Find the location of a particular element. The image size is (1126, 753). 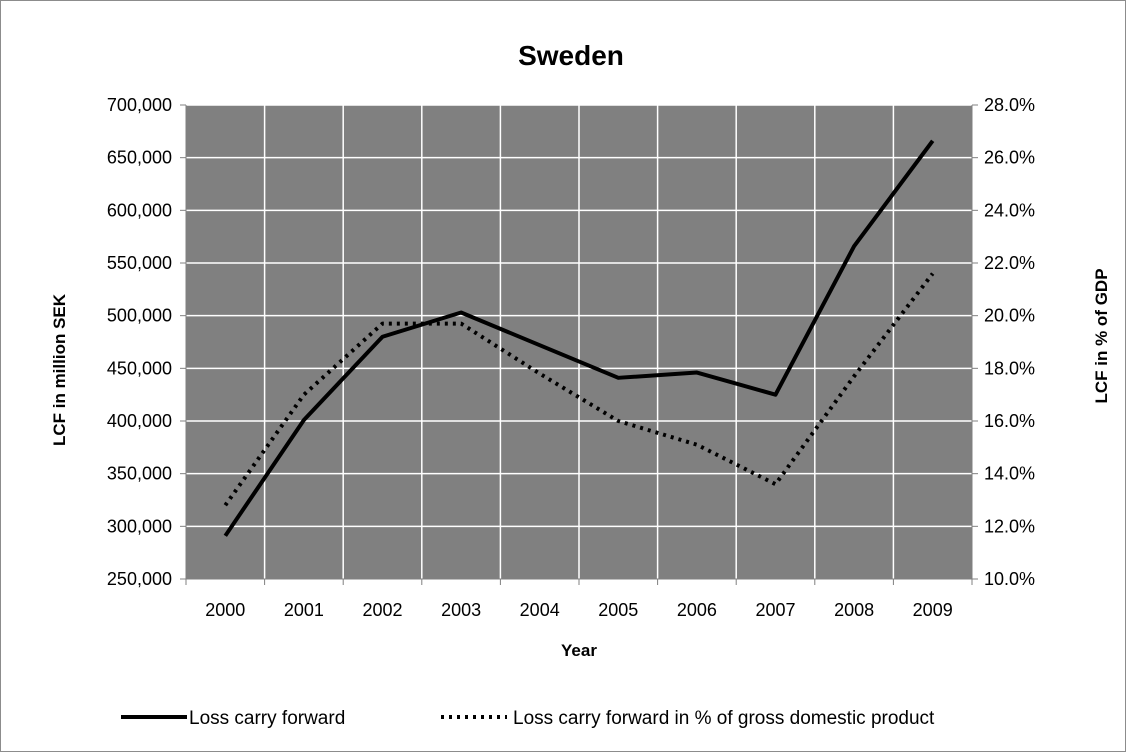

right-axis-title: LCF in % of GDP is located at coordinates (1101, 335).